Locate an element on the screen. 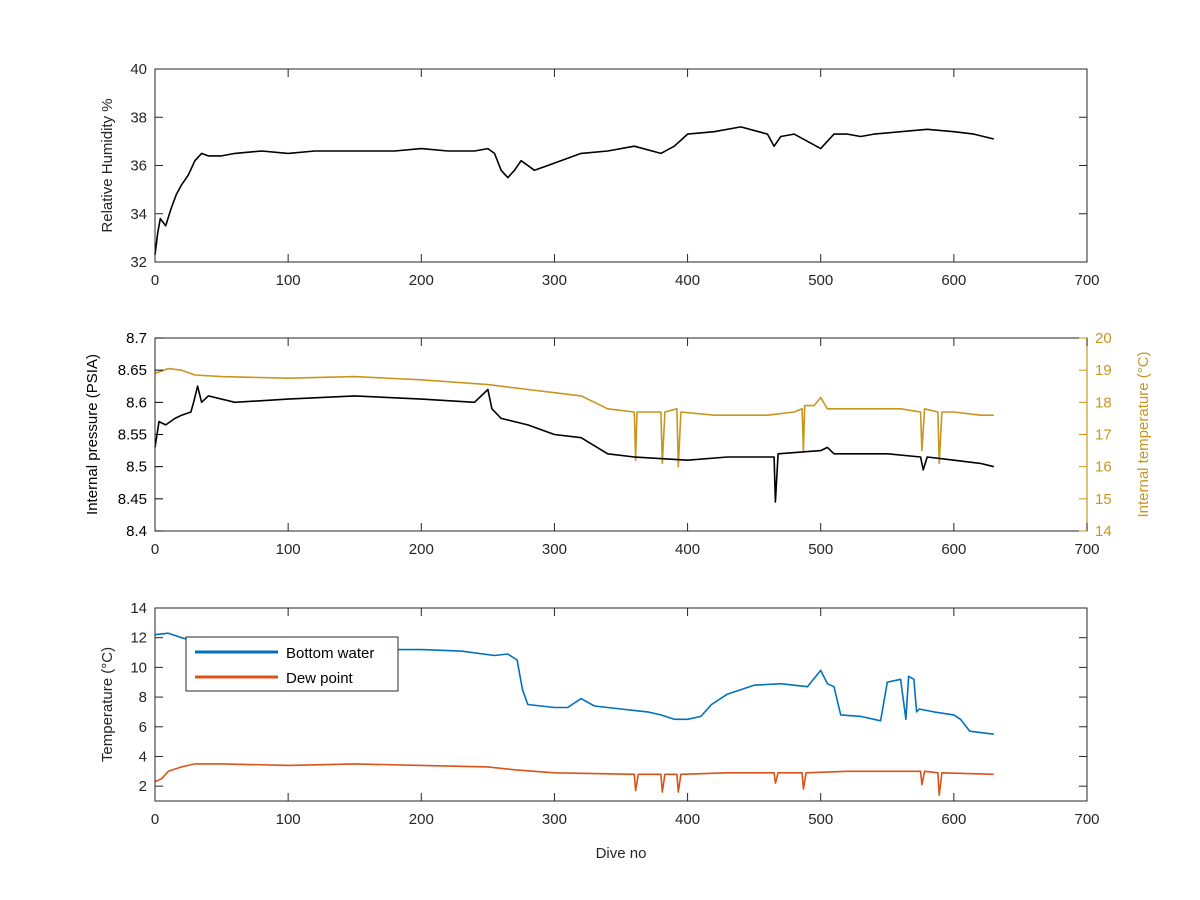 This screenshot has width=1200, height=900. y-tick-label: 8.65 is located at coordinates (132, 370).